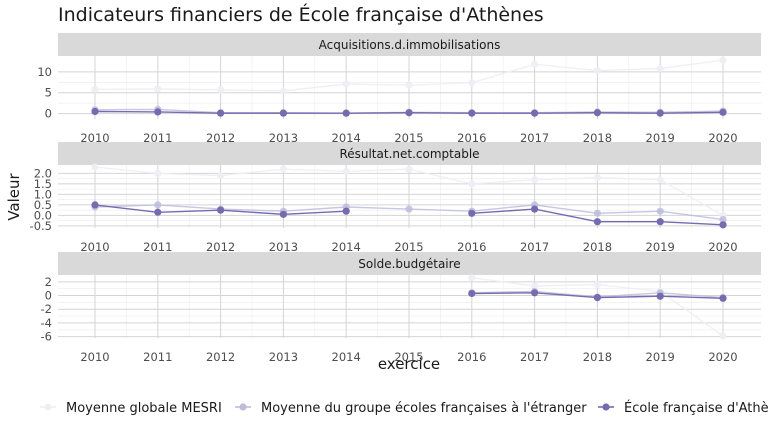 This screenshot has width=768, height=432. What do you see at coordinates (43, 184) in the screenshot?
I see `y-tick-label: 1.5` at bounding box center [43, 184].